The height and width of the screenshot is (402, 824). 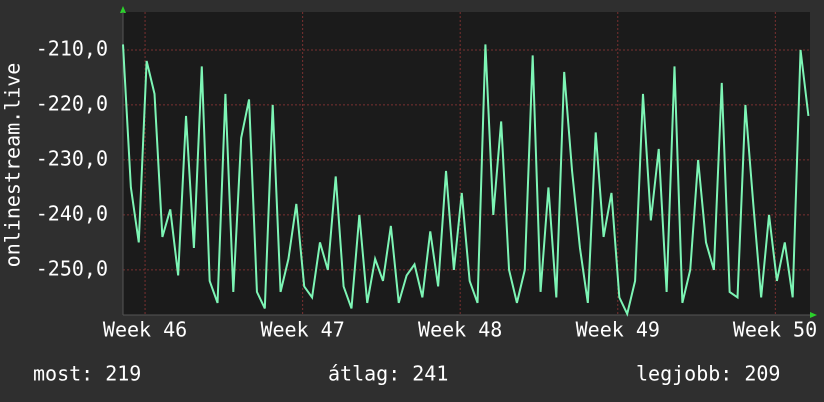 What do you see at coordinates (72, 103) in the screenshot?
I see `y-tick-label: -220,0` at bounding box center [72, 103].